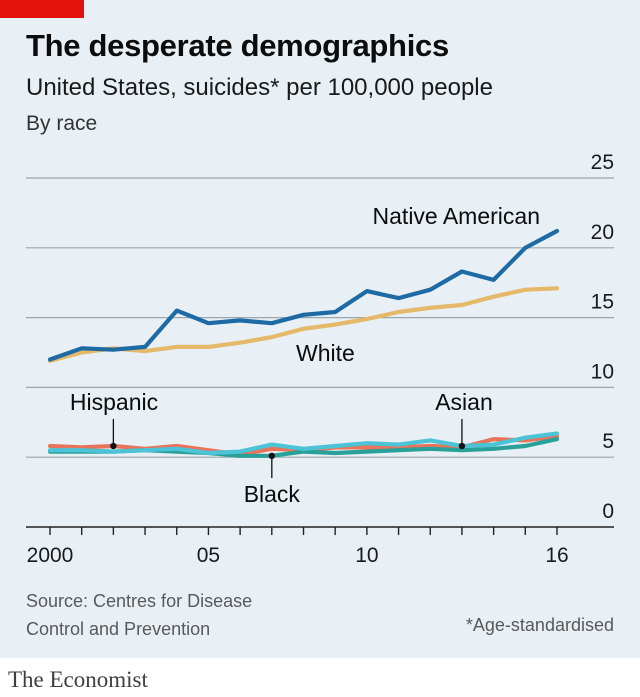 Image resolution: width=640 pixels, height=697 pixels. What do you see at coordinates (602, 232) in the screenshot?
I see `y-tick-label-20: 20` at bounding box center [602, 232].